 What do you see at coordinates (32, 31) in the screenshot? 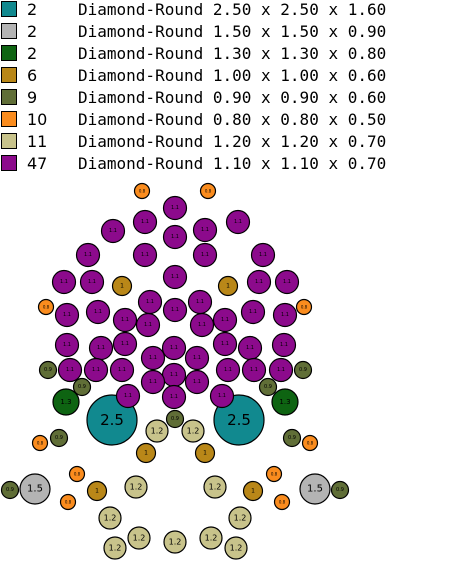
I see `legend-count: 2` at bounding box center [32, 31].